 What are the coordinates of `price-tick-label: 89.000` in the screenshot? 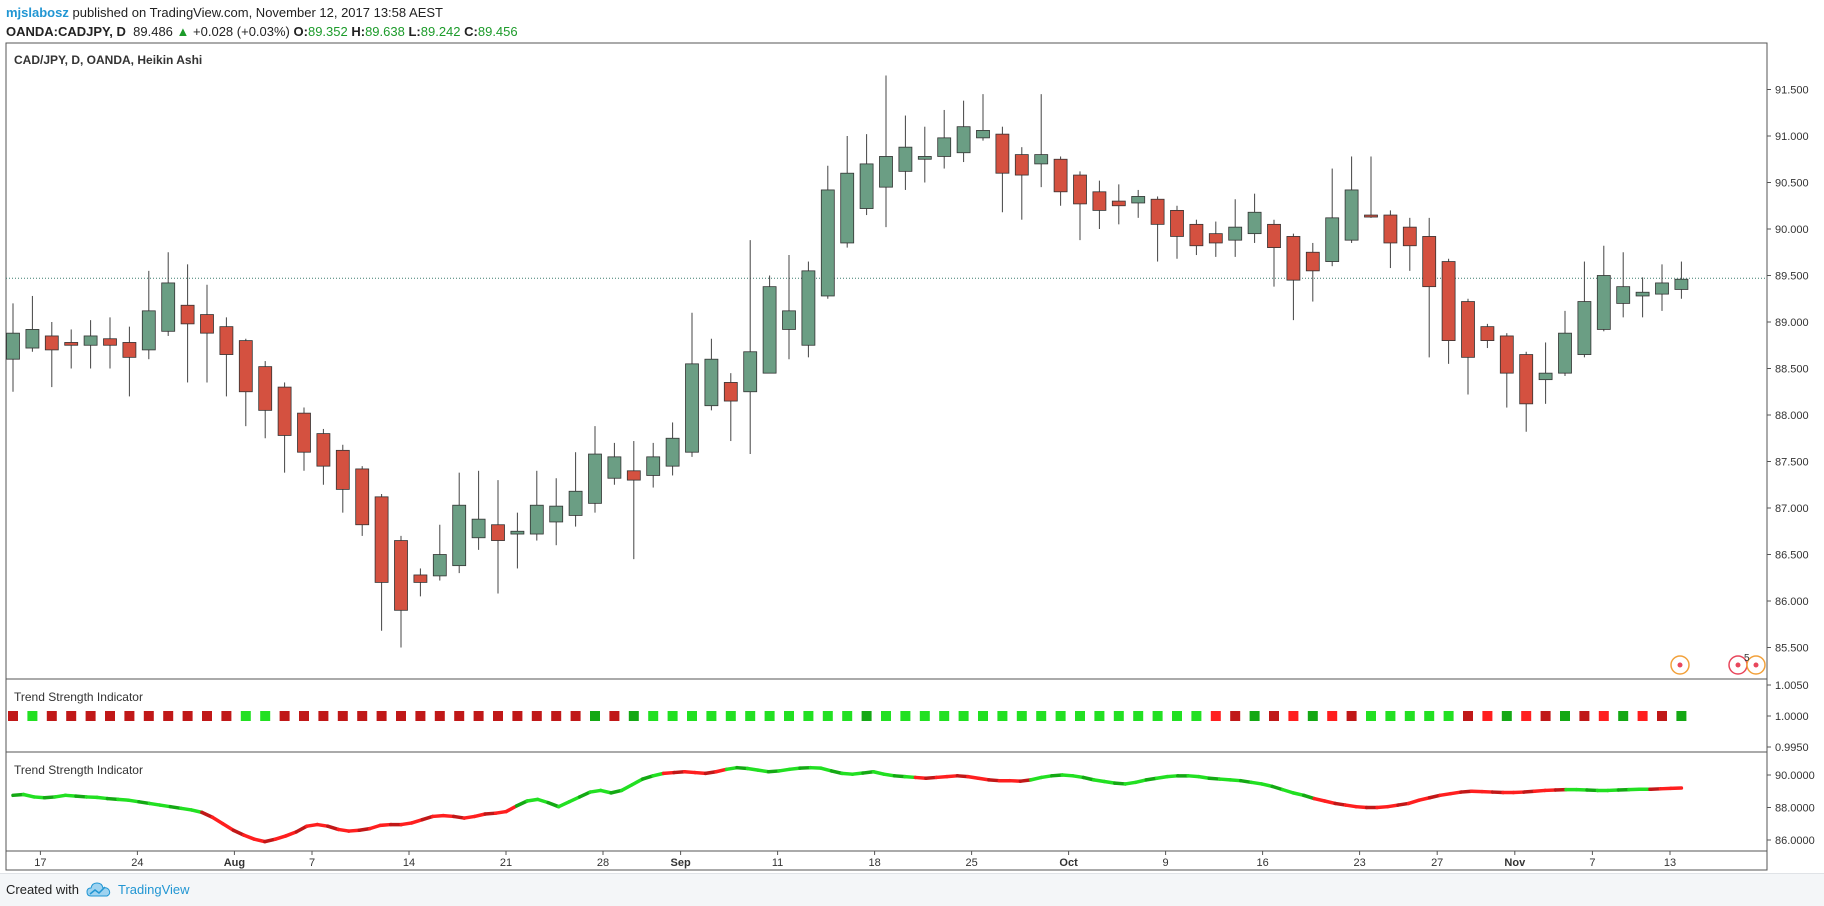 It's located at (1792, 323).